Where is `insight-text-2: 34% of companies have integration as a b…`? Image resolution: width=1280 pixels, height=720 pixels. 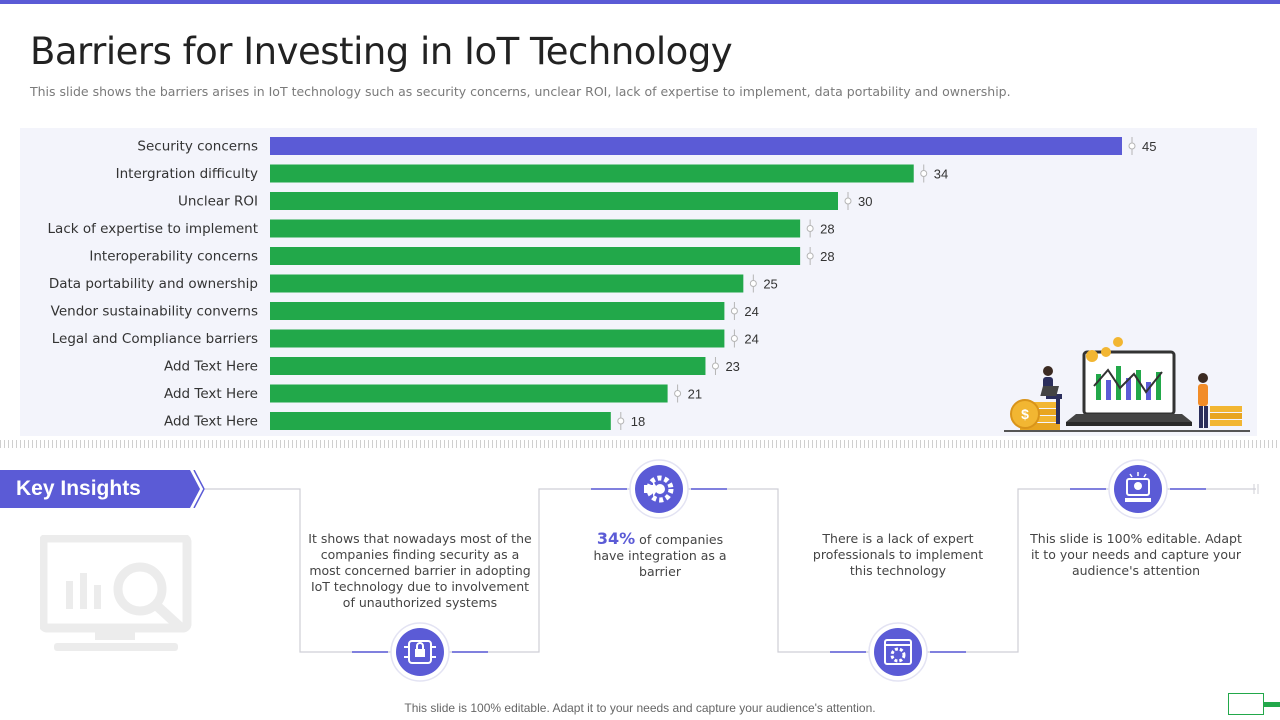
insight-text-2: 34% of companies have integration as a b… is located at coordinates (660, 555).